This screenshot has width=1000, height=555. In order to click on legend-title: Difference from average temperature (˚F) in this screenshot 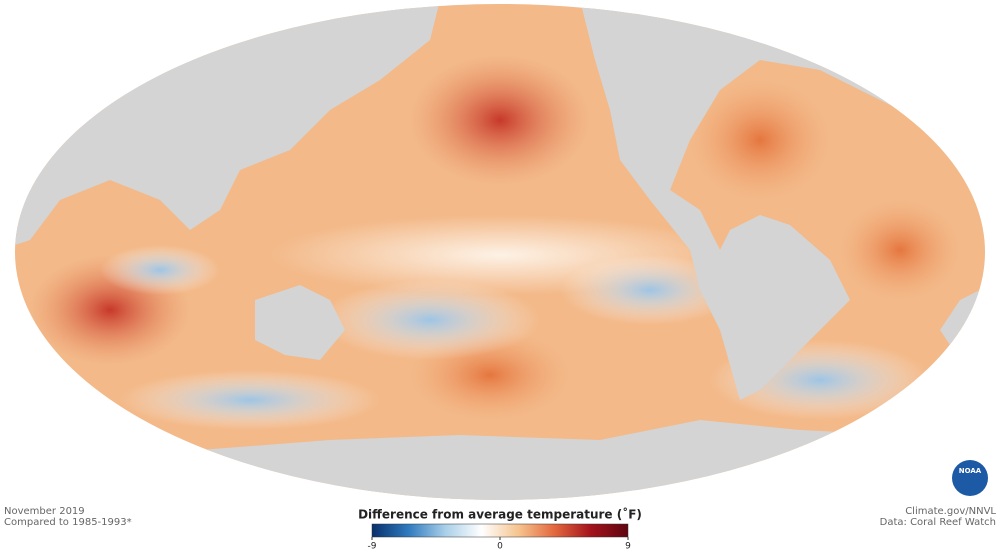, I will do `click(500, 514)`.